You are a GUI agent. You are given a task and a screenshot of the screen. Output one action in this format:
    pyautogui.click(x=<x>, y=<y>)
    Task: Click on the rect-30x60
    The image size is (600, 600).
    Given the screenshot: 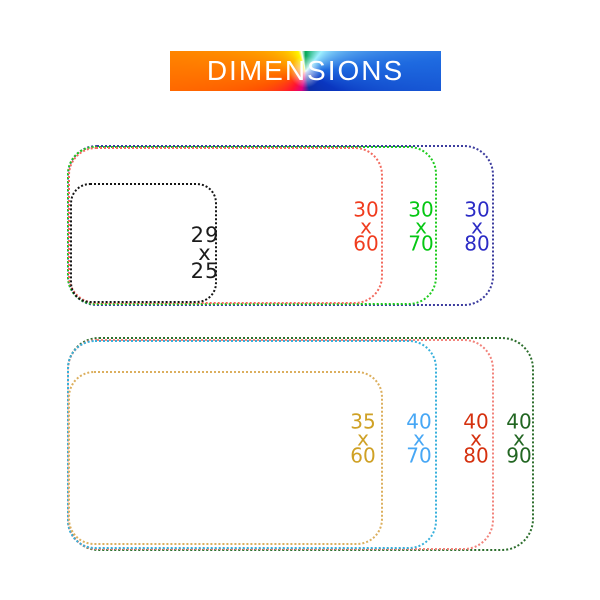 What is the action you would take?
    pyautogui.click(x=225, y=225)
    